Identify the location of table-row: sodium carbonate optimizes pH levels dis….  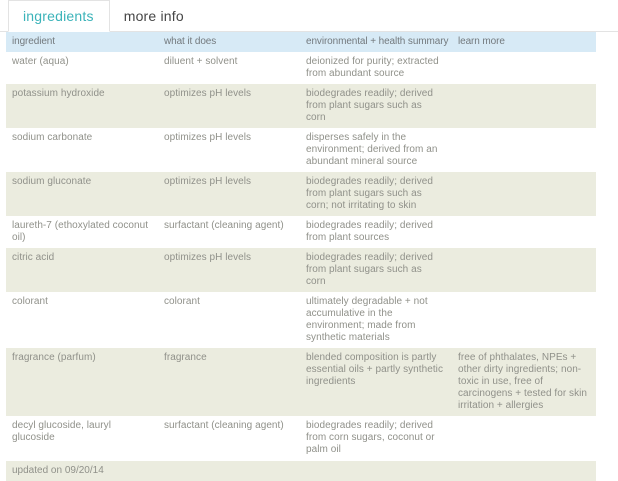
(301, 150).